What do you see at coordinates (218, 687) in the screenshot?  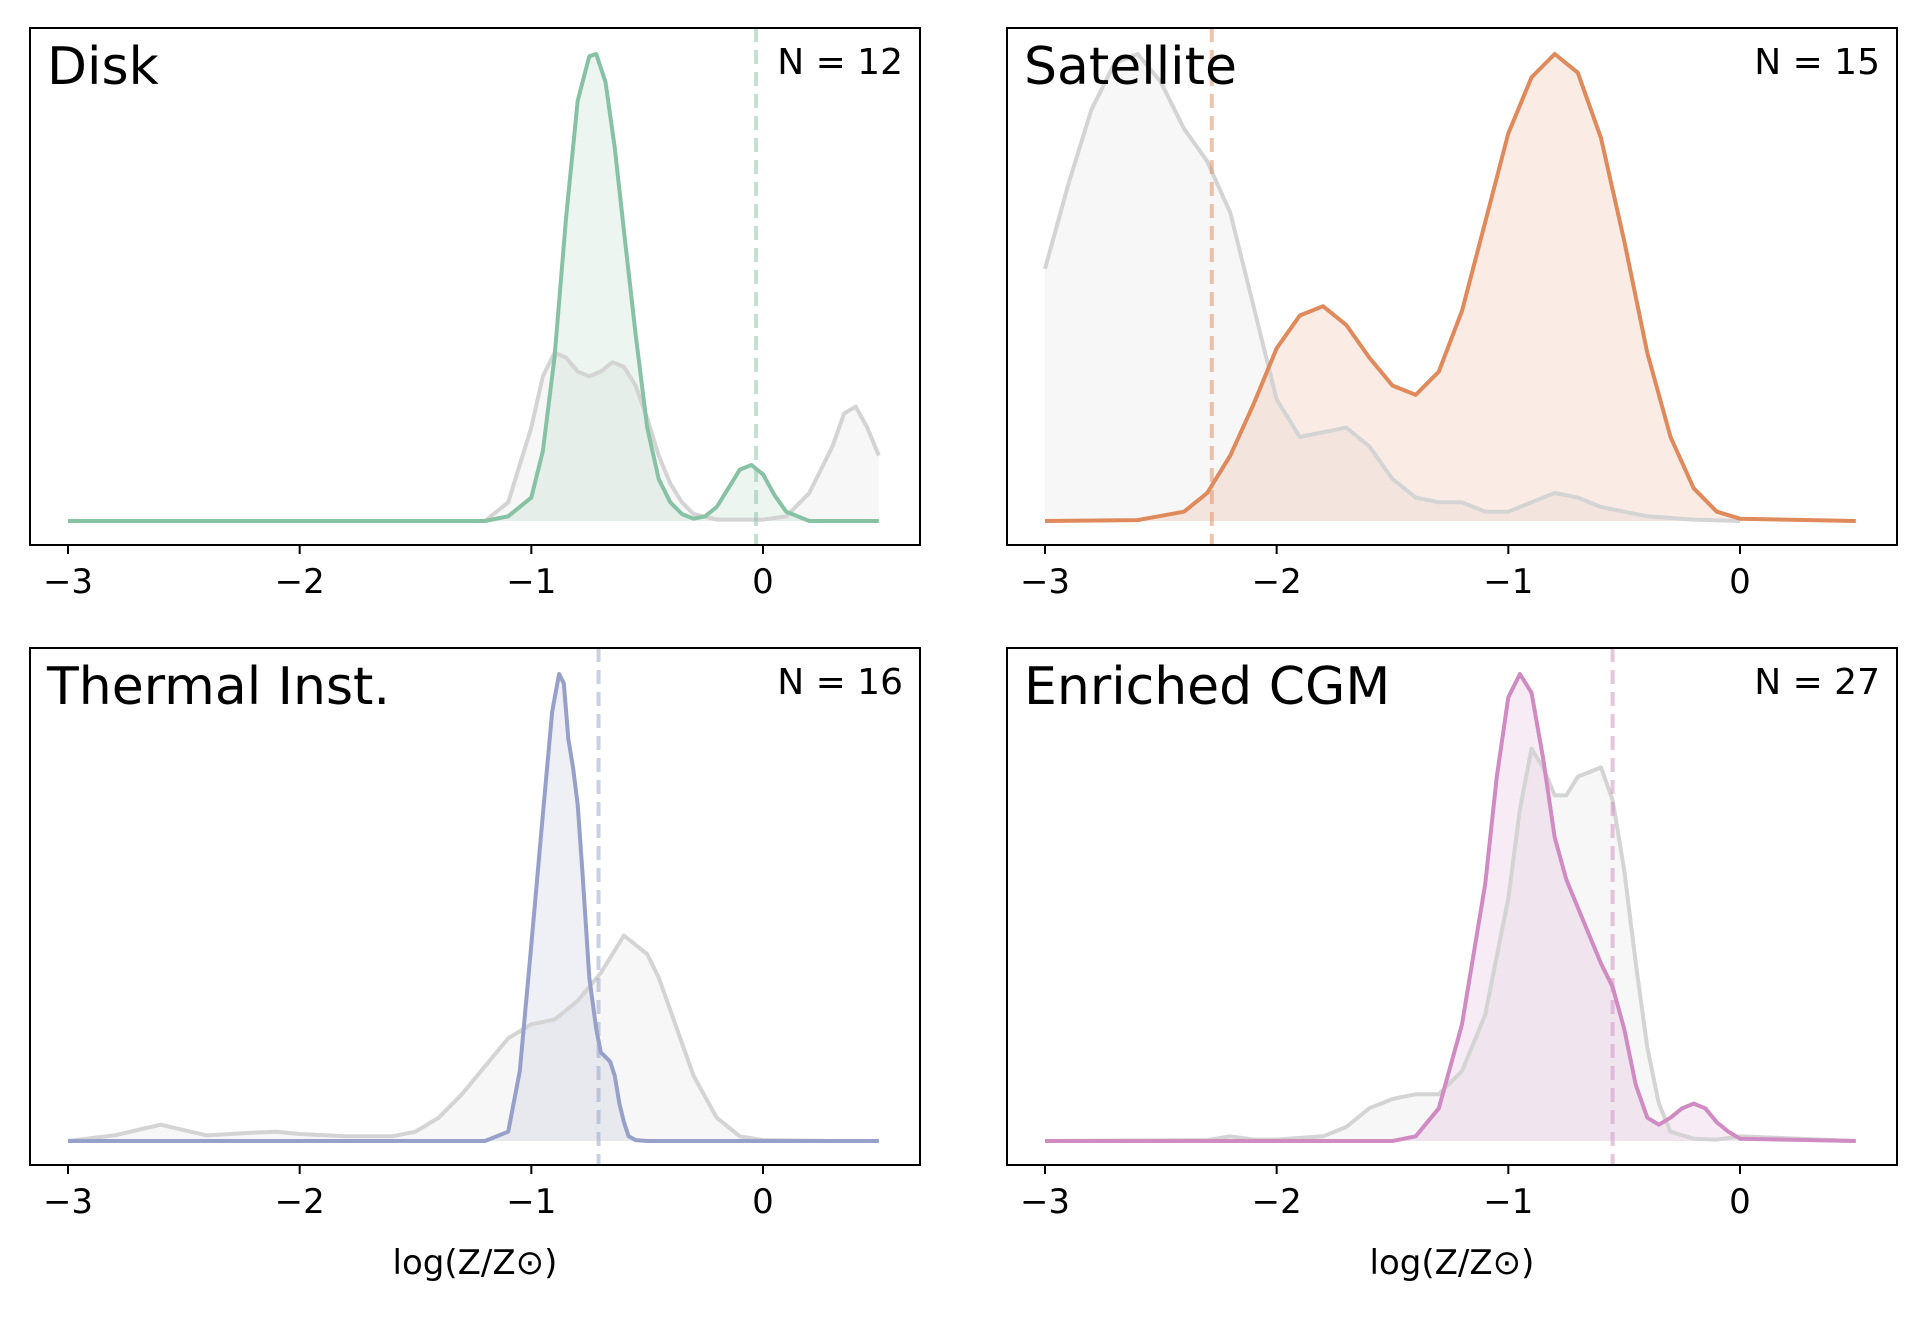 I see `panel-title: Thermal Inst.` at bounding box center [218, 687].